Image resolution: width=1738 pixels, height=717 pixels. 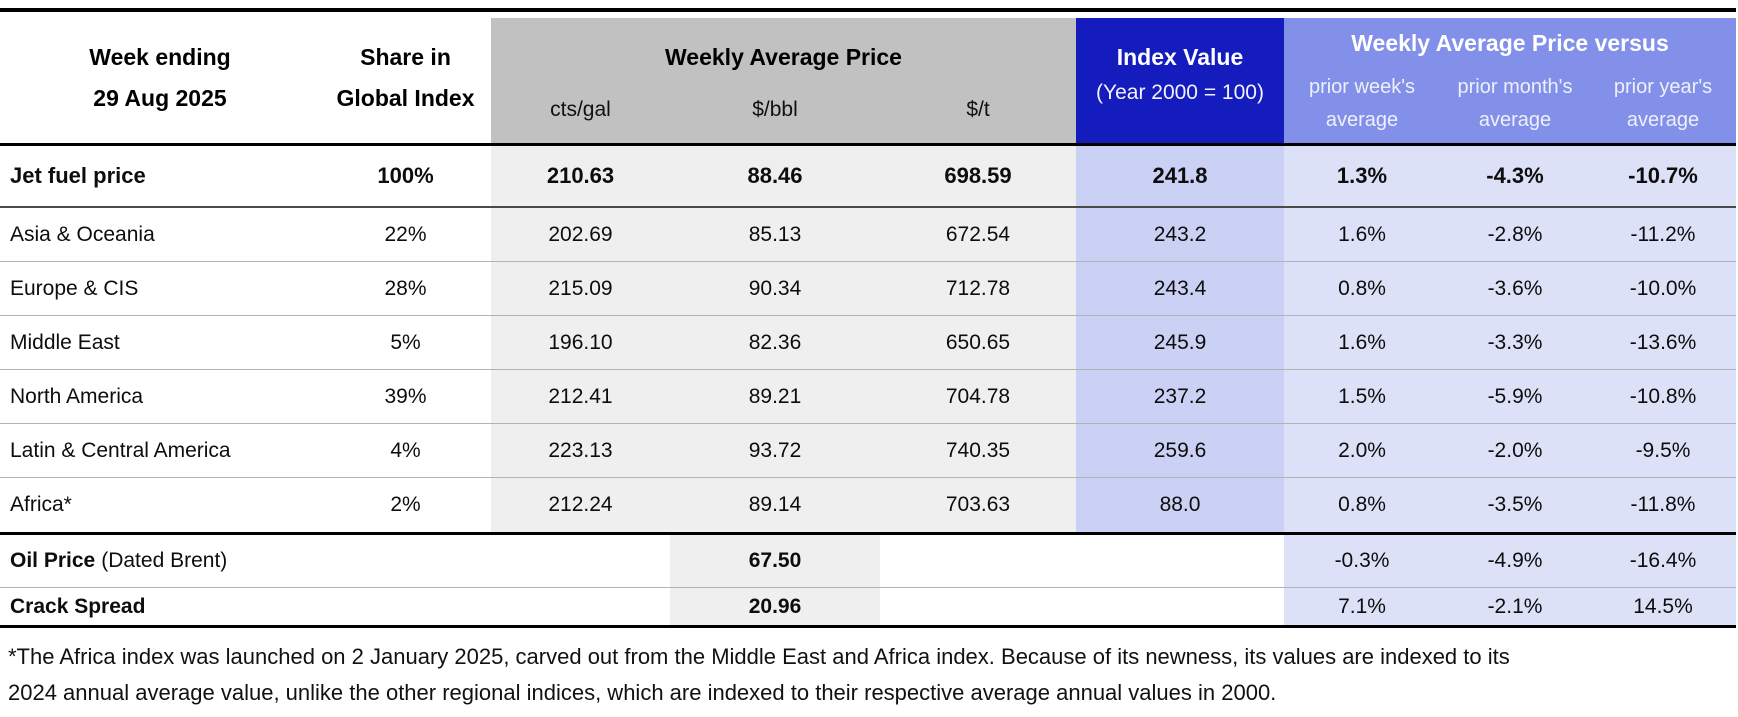 What do you see at coordinates (41, 504) in the screenshot?
I see `row-label: Africa*` at bounding box center [41, 504].